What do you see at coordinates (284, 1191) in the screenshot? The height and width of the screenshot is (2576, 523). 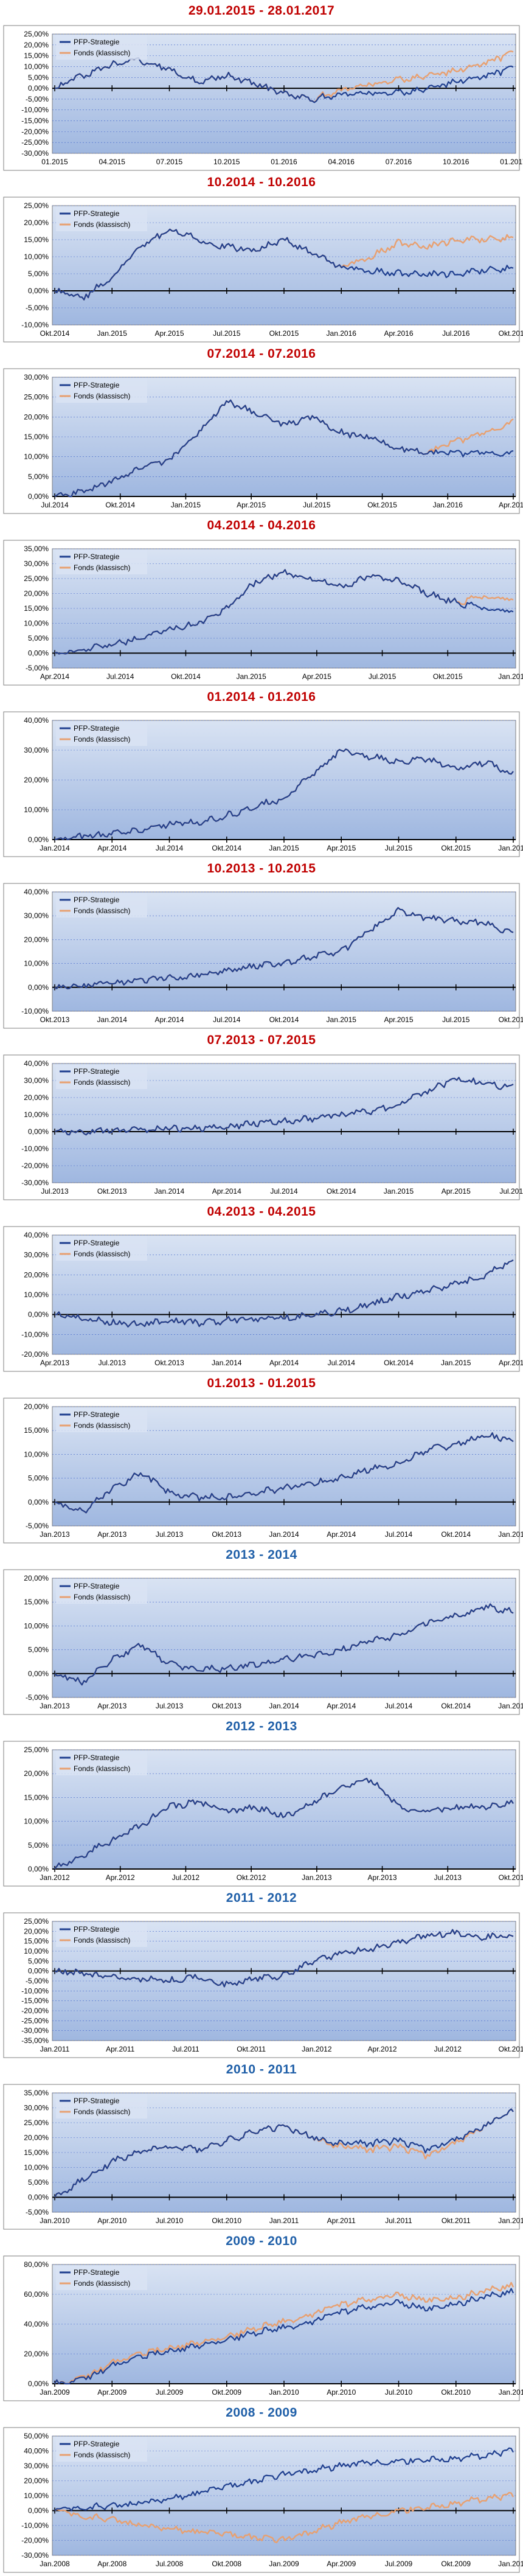 I see `x-tick-label: Jul.2014` at bounding box center [284, 1191].